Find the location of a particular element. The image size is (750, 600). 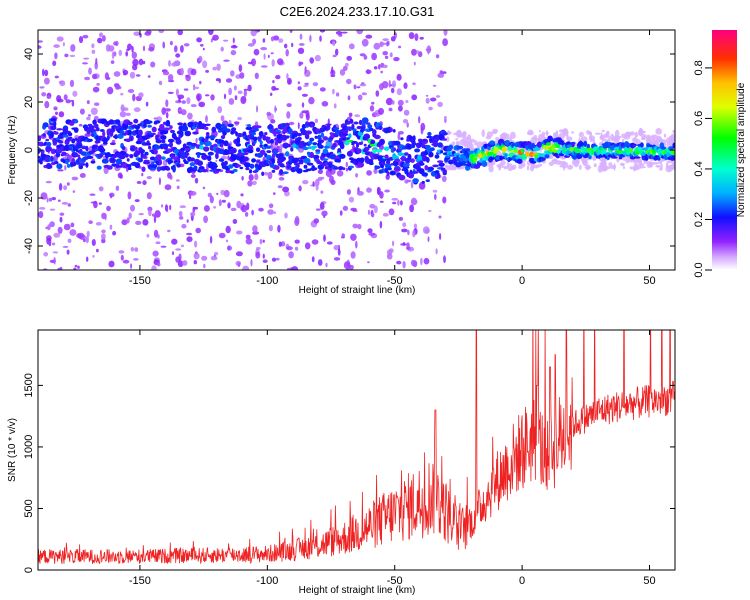

colorbar-tick-label: 0.8 is located at coordinates (699, 67).